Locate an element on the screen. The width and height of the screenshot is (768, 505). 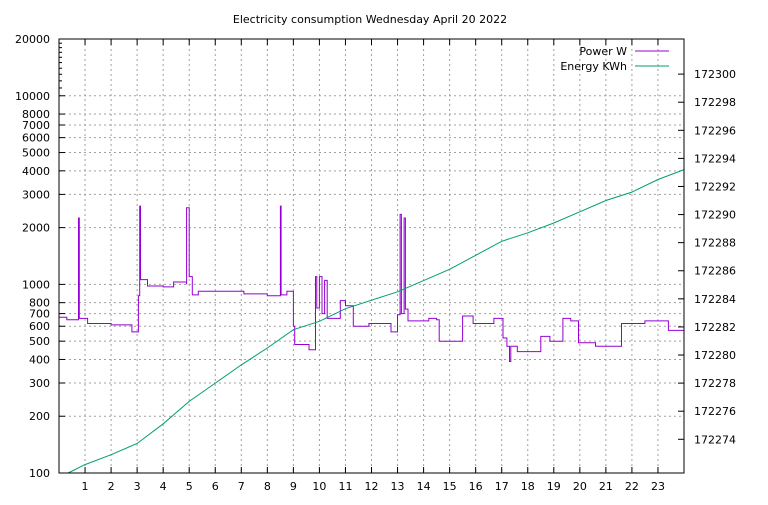
x-tick-label: 16 is located at coordinates (476, 486).